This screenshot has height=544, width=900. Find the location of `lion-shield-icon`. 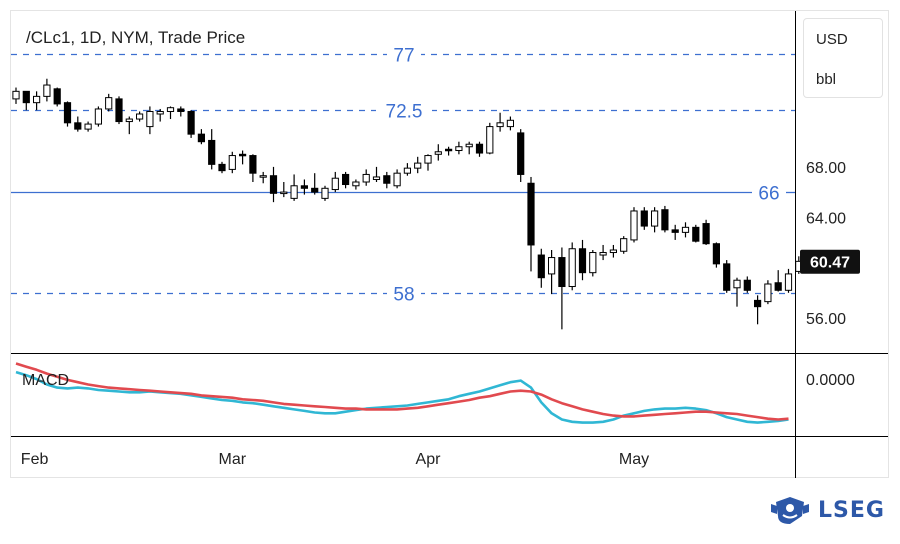

lion-shield-icon is located at coordinates (790, 510).